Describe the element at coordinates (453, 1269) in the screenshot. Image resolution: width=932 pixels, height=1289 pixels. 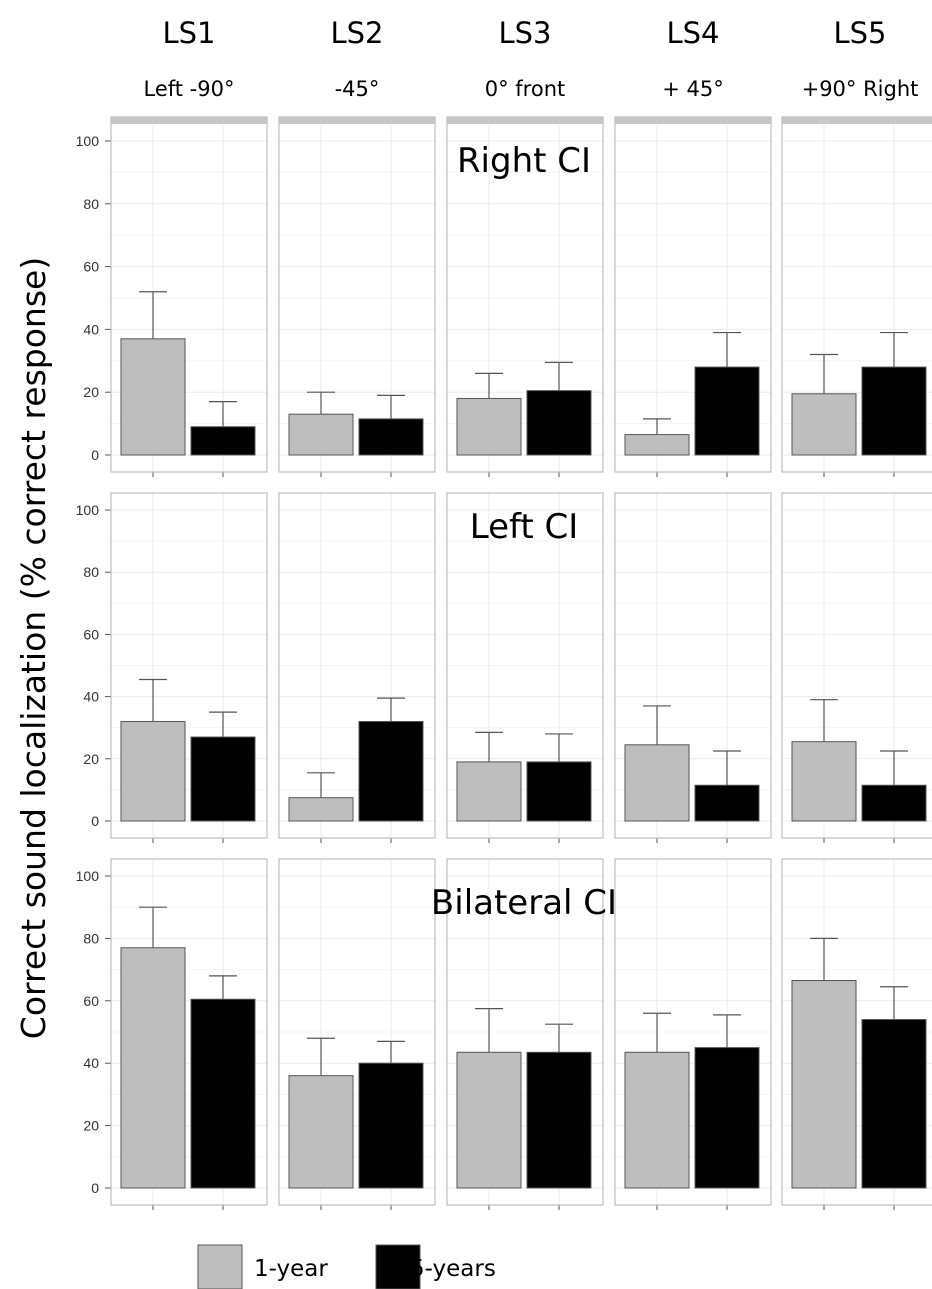
I see `legend-label: 5-years` at that location.